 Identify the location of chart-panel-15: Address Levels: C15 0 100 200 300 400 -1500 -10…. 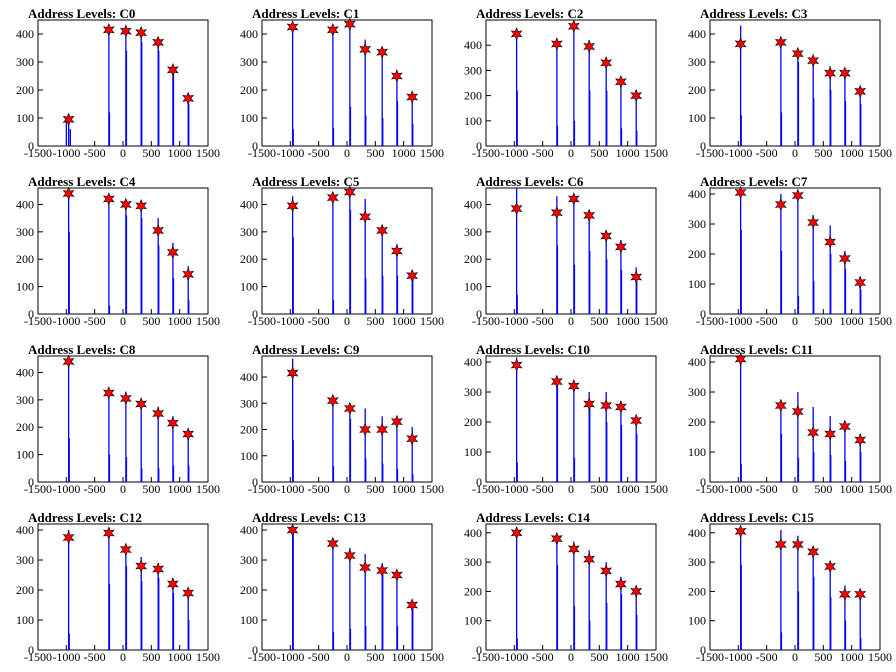
(790, 587).